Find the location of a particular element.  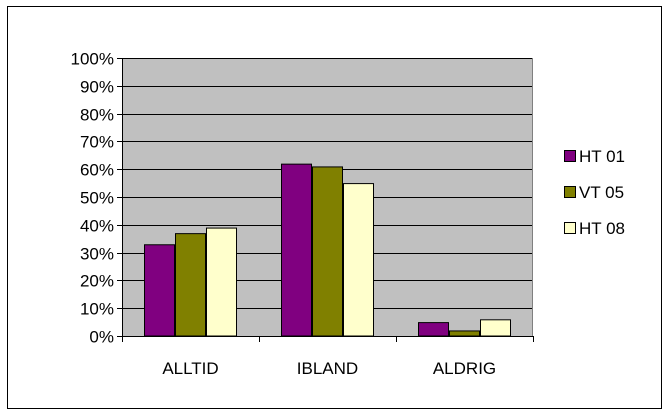

y-tick-label: 10% is located at coordinates (97, 309).